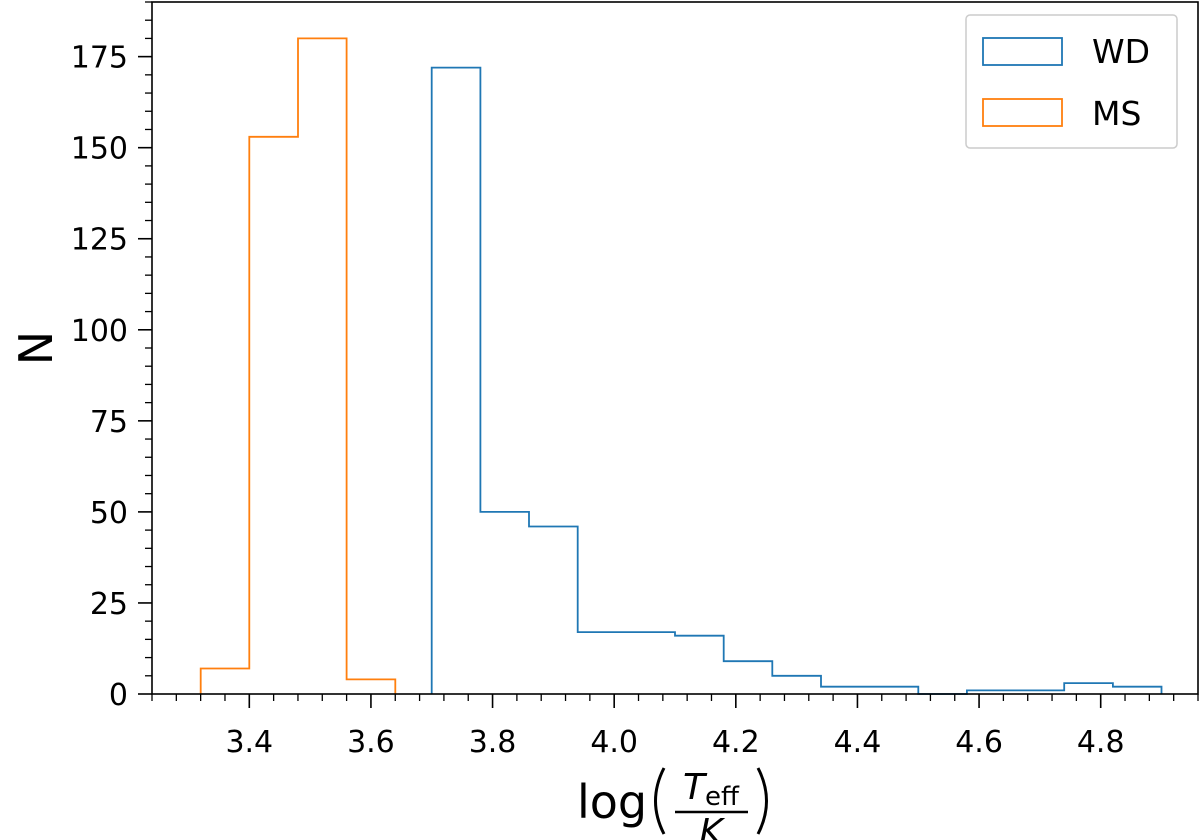 Image resolution: width=1200 pixels, height=840 pixels. Describe the element at coordinates (249, 742) in the screenshot. I see `x-tick-label: 3.4` at that location.